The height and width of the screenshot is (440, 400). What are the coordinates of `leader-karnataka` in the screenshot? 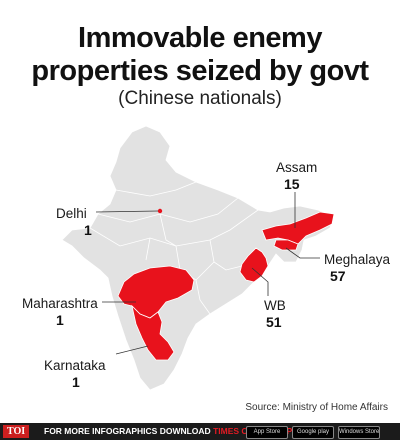 It's located at (132, 350).